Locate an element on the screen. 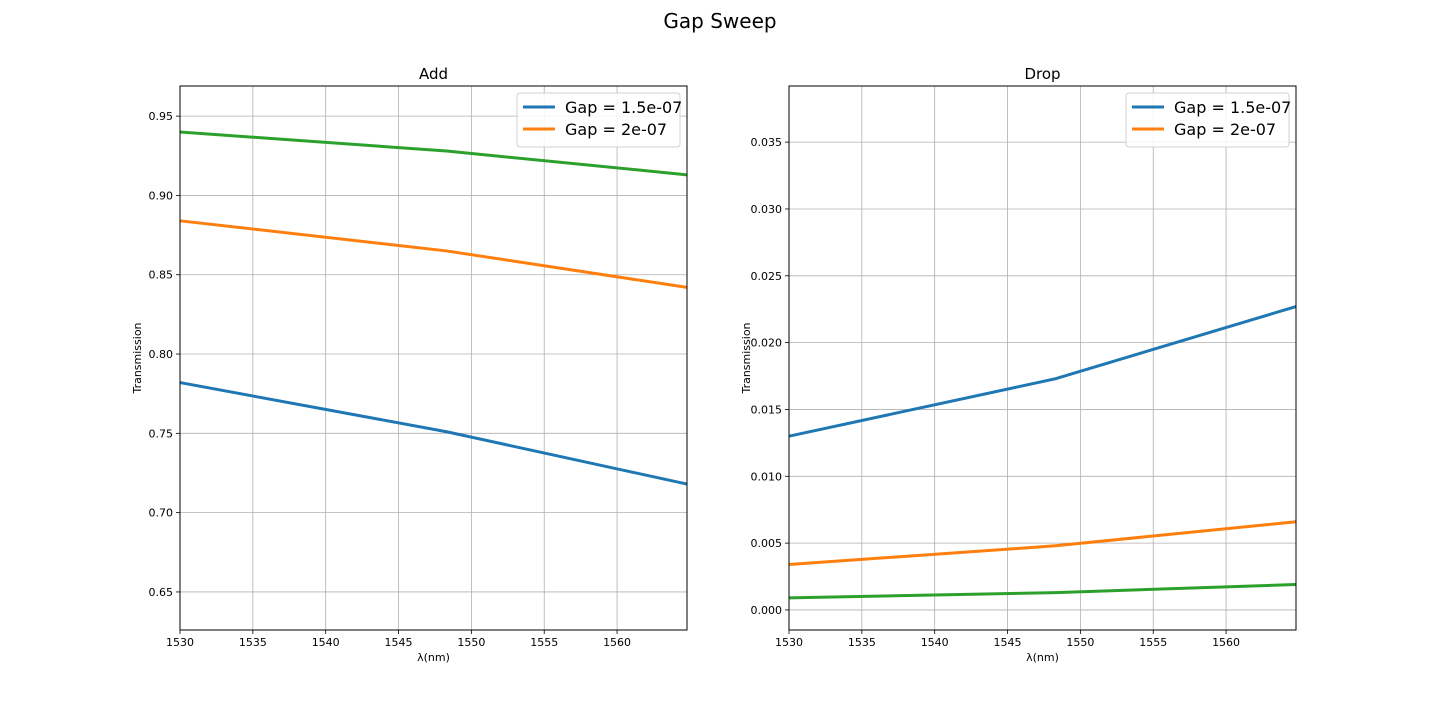 This screenshot has height=720, width=1440. chart-add-legend-box is located at coordinates (598, 120).